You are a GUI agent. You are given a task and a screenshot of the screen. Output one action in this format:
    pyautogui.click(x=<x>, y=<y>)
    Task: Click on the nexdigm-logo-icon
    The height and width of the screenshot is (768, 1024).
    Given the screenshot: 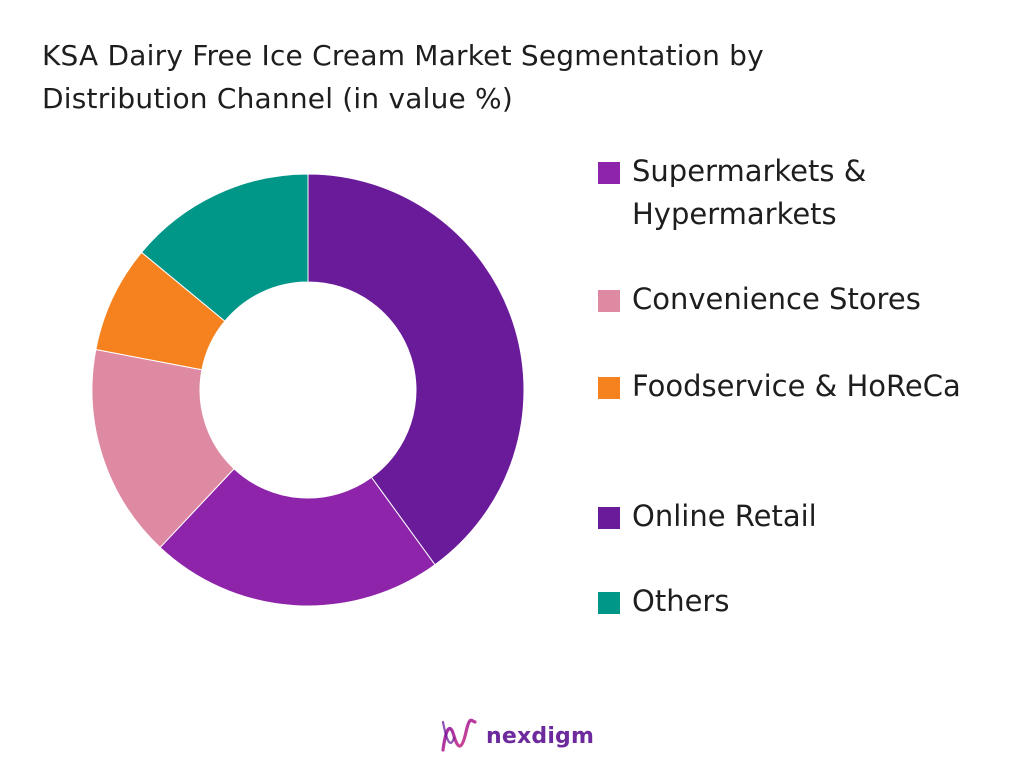 What is the action you would take?
    pyautogui.click(x=459, y=735)
    